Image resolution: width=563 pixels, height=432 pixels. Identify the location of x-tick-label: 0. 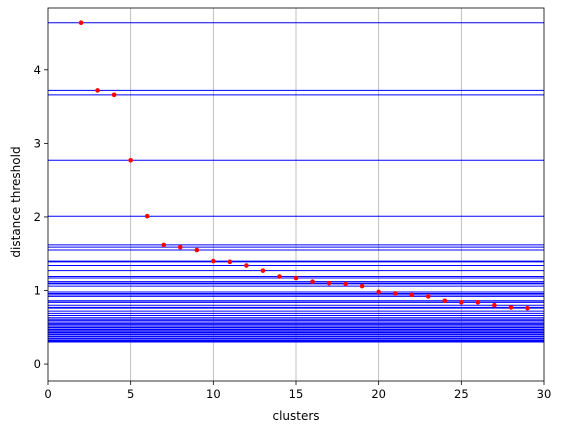
(47, 394).